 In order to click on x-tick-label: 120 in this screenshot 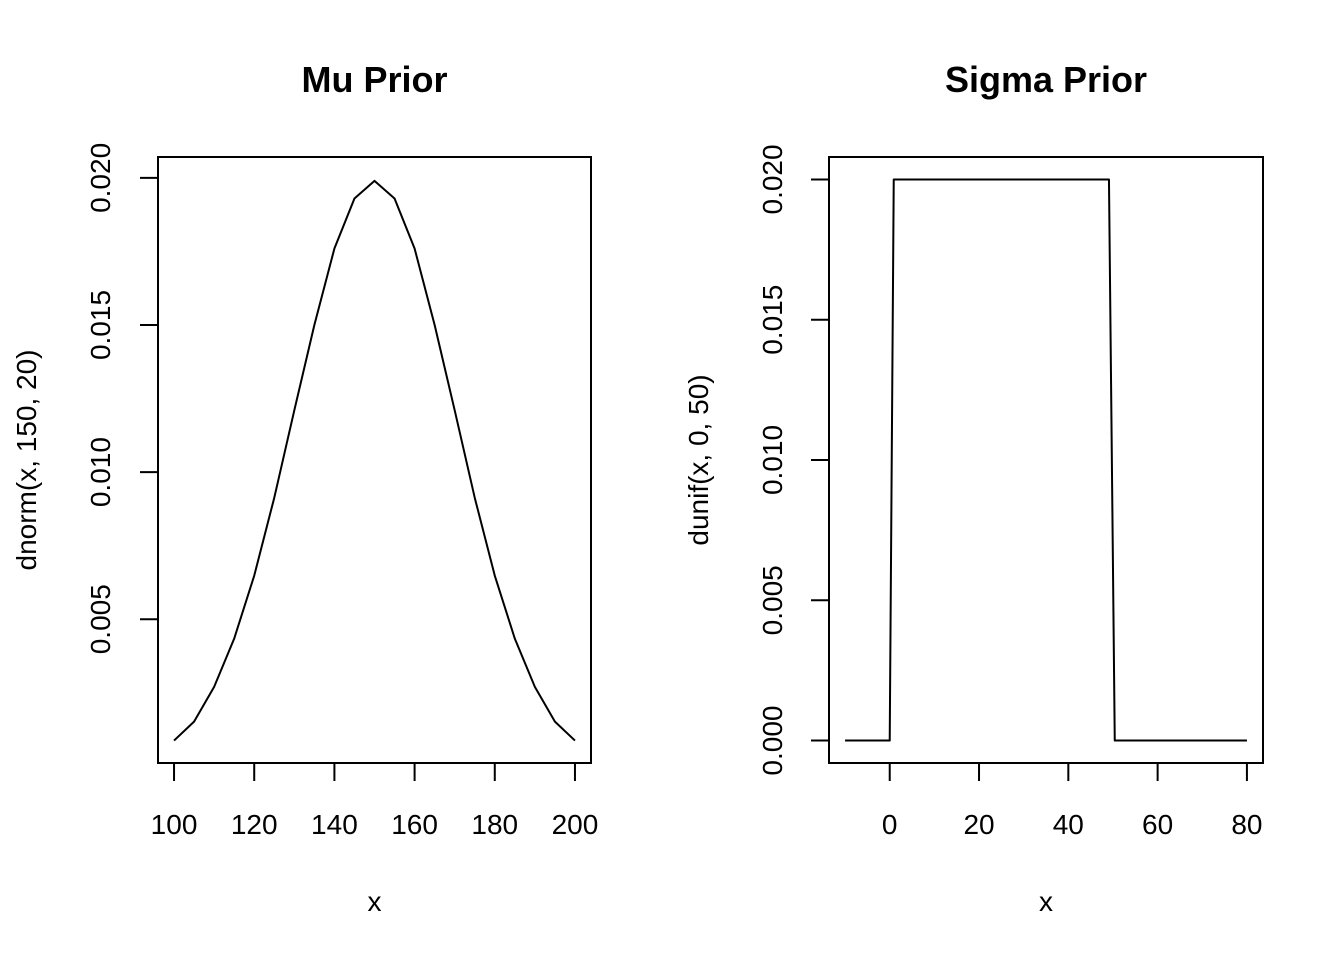, I will do `click(254, 824)`.